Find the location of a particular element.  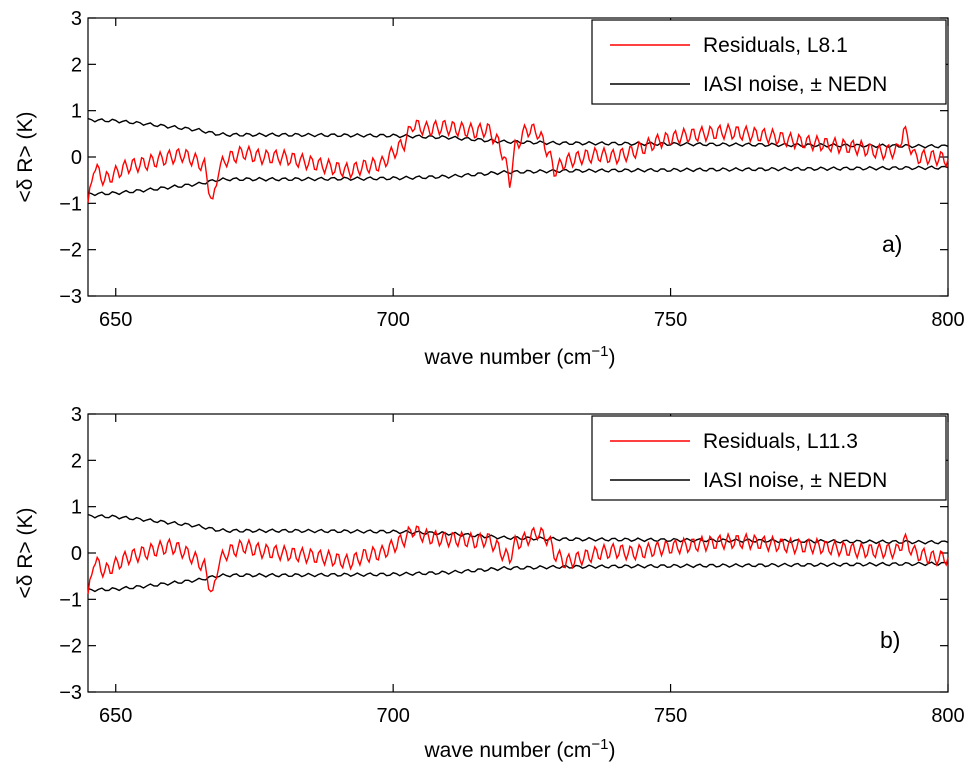

legend-label-residuals: Residuals, L11.3 is located at coordinates (780, 441).